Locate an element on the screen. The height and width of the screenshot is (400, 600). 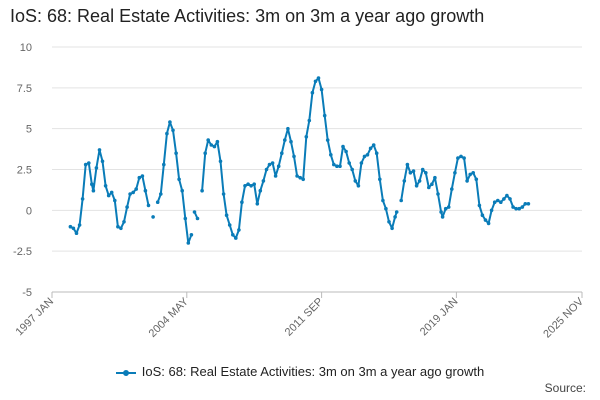
y-tick-label: 2.5 is located at coordinates (24, 171).